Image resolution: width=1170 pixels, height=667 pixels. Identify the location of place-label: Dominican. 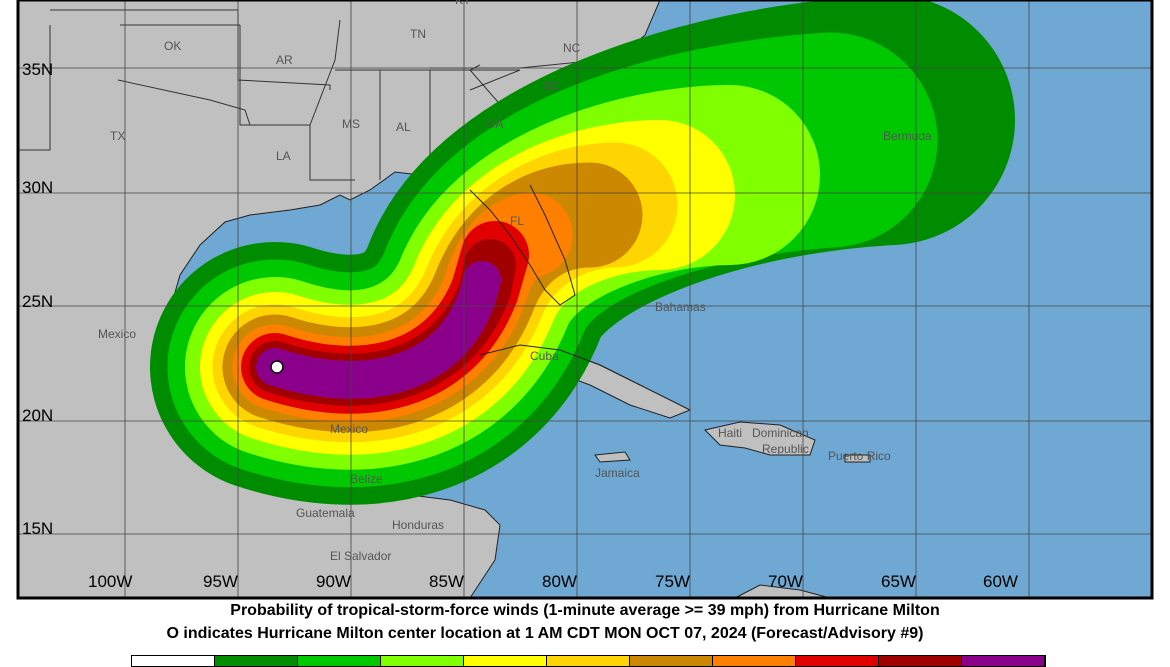
(780, 433).